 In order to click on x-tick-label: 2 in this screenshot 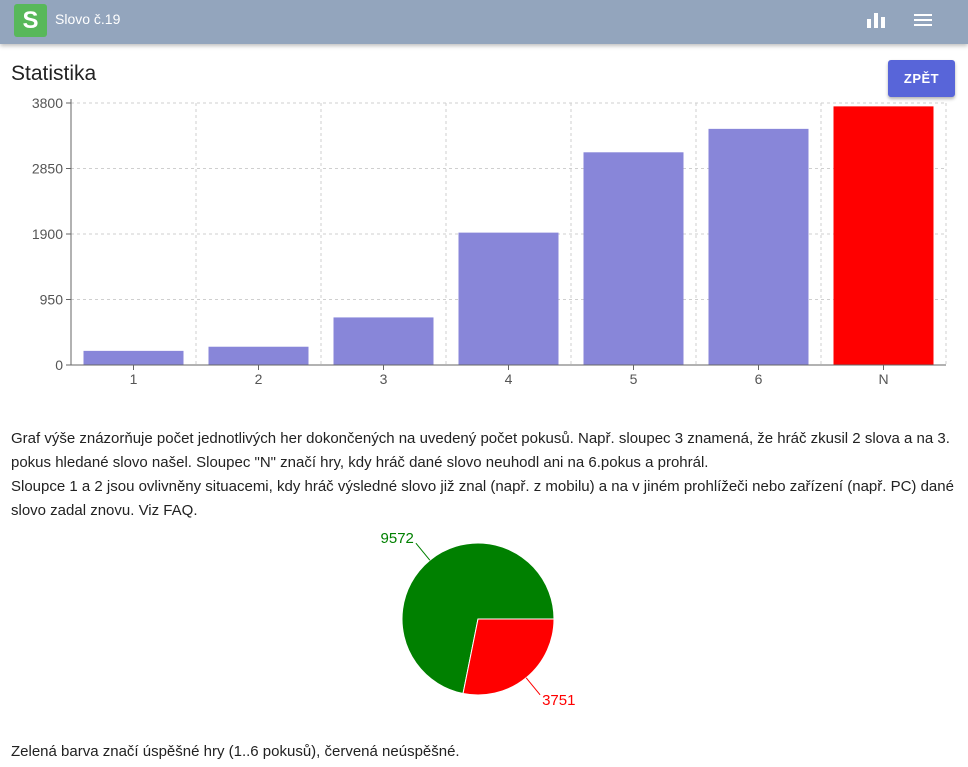, I will do `click(259, 379)`.